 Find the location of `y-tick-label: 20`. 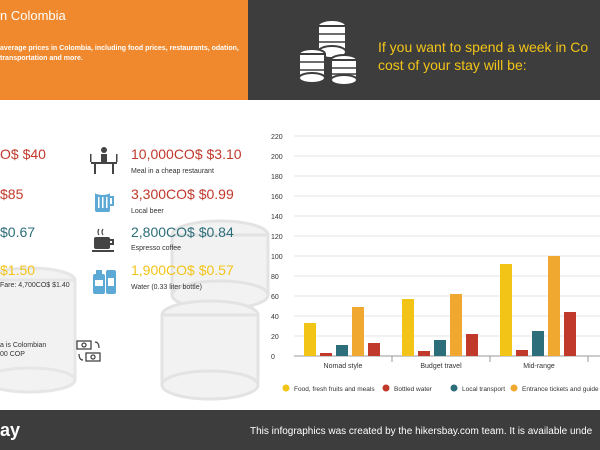

y-tick-label: 20 is located at coordinates (275, 337).